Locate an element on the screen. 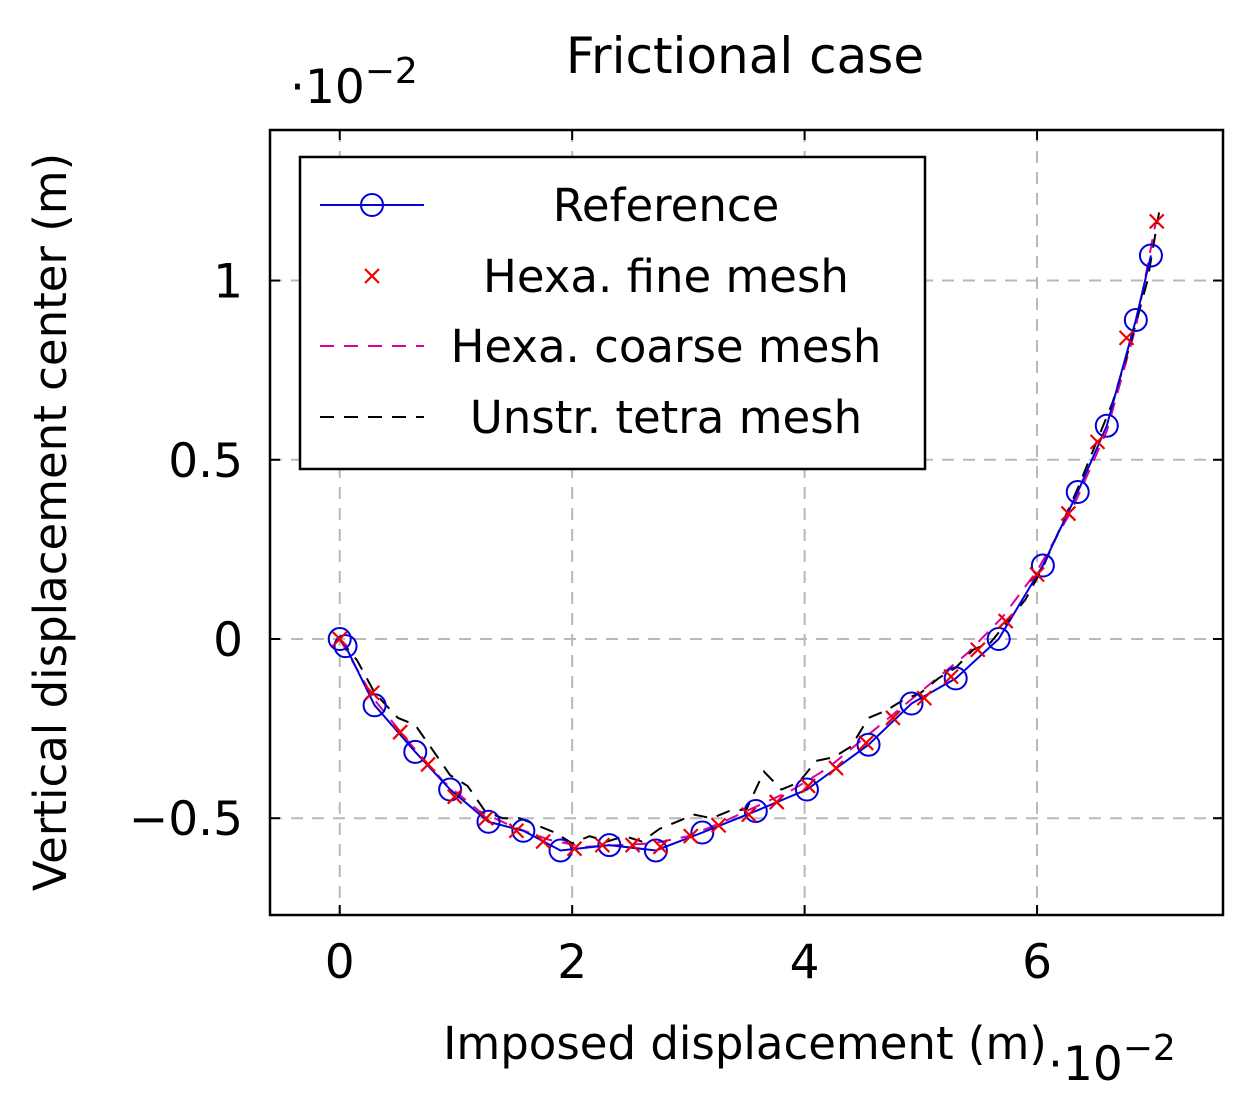 The height and width of the screenshot is (1112, 1251). legend-entry: Hexa. coarse mesh is located at coordinates (600, 346).